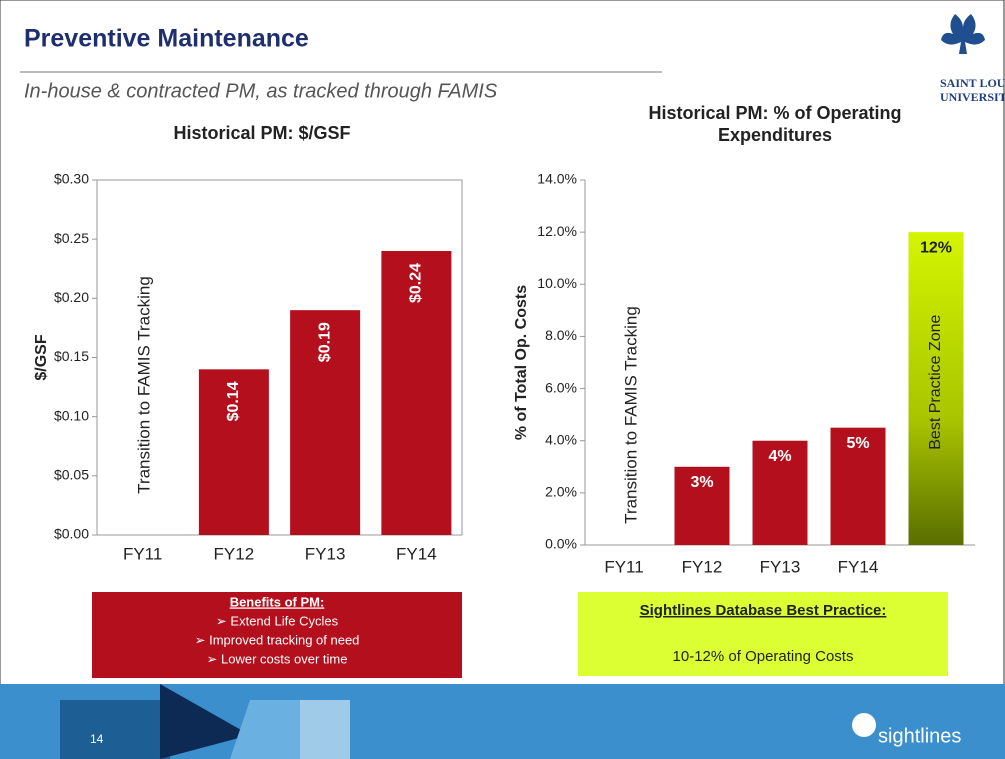 The height and width of the screenshot is (759, 1005). What do you see at coordinates (502, 721) in the screenshot?
I see `footer: 14 sightlines` at bounding box center [502, 721].